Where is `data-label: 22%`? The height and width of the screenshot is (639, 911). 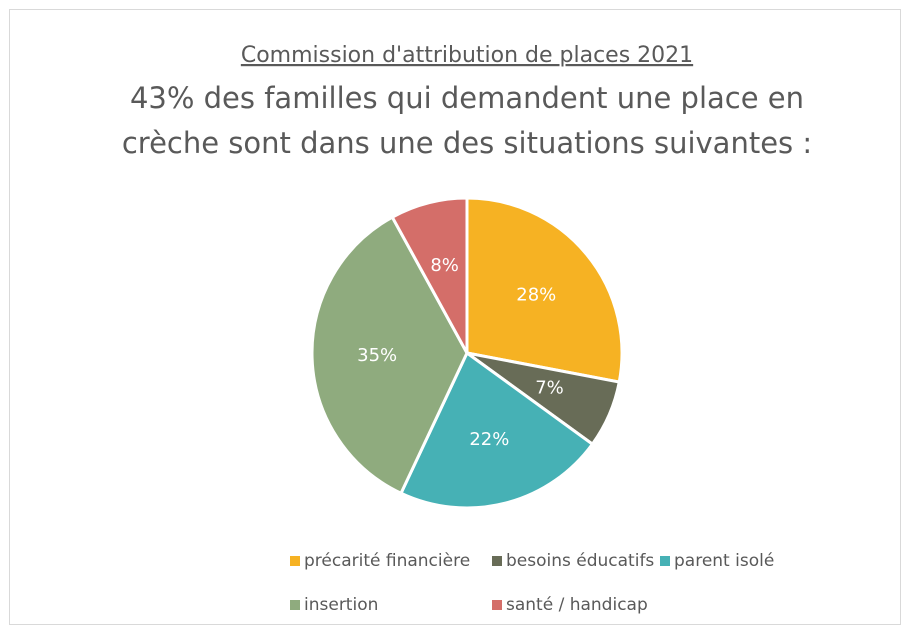
data-label: 22% is located at coordinates (489, 439).